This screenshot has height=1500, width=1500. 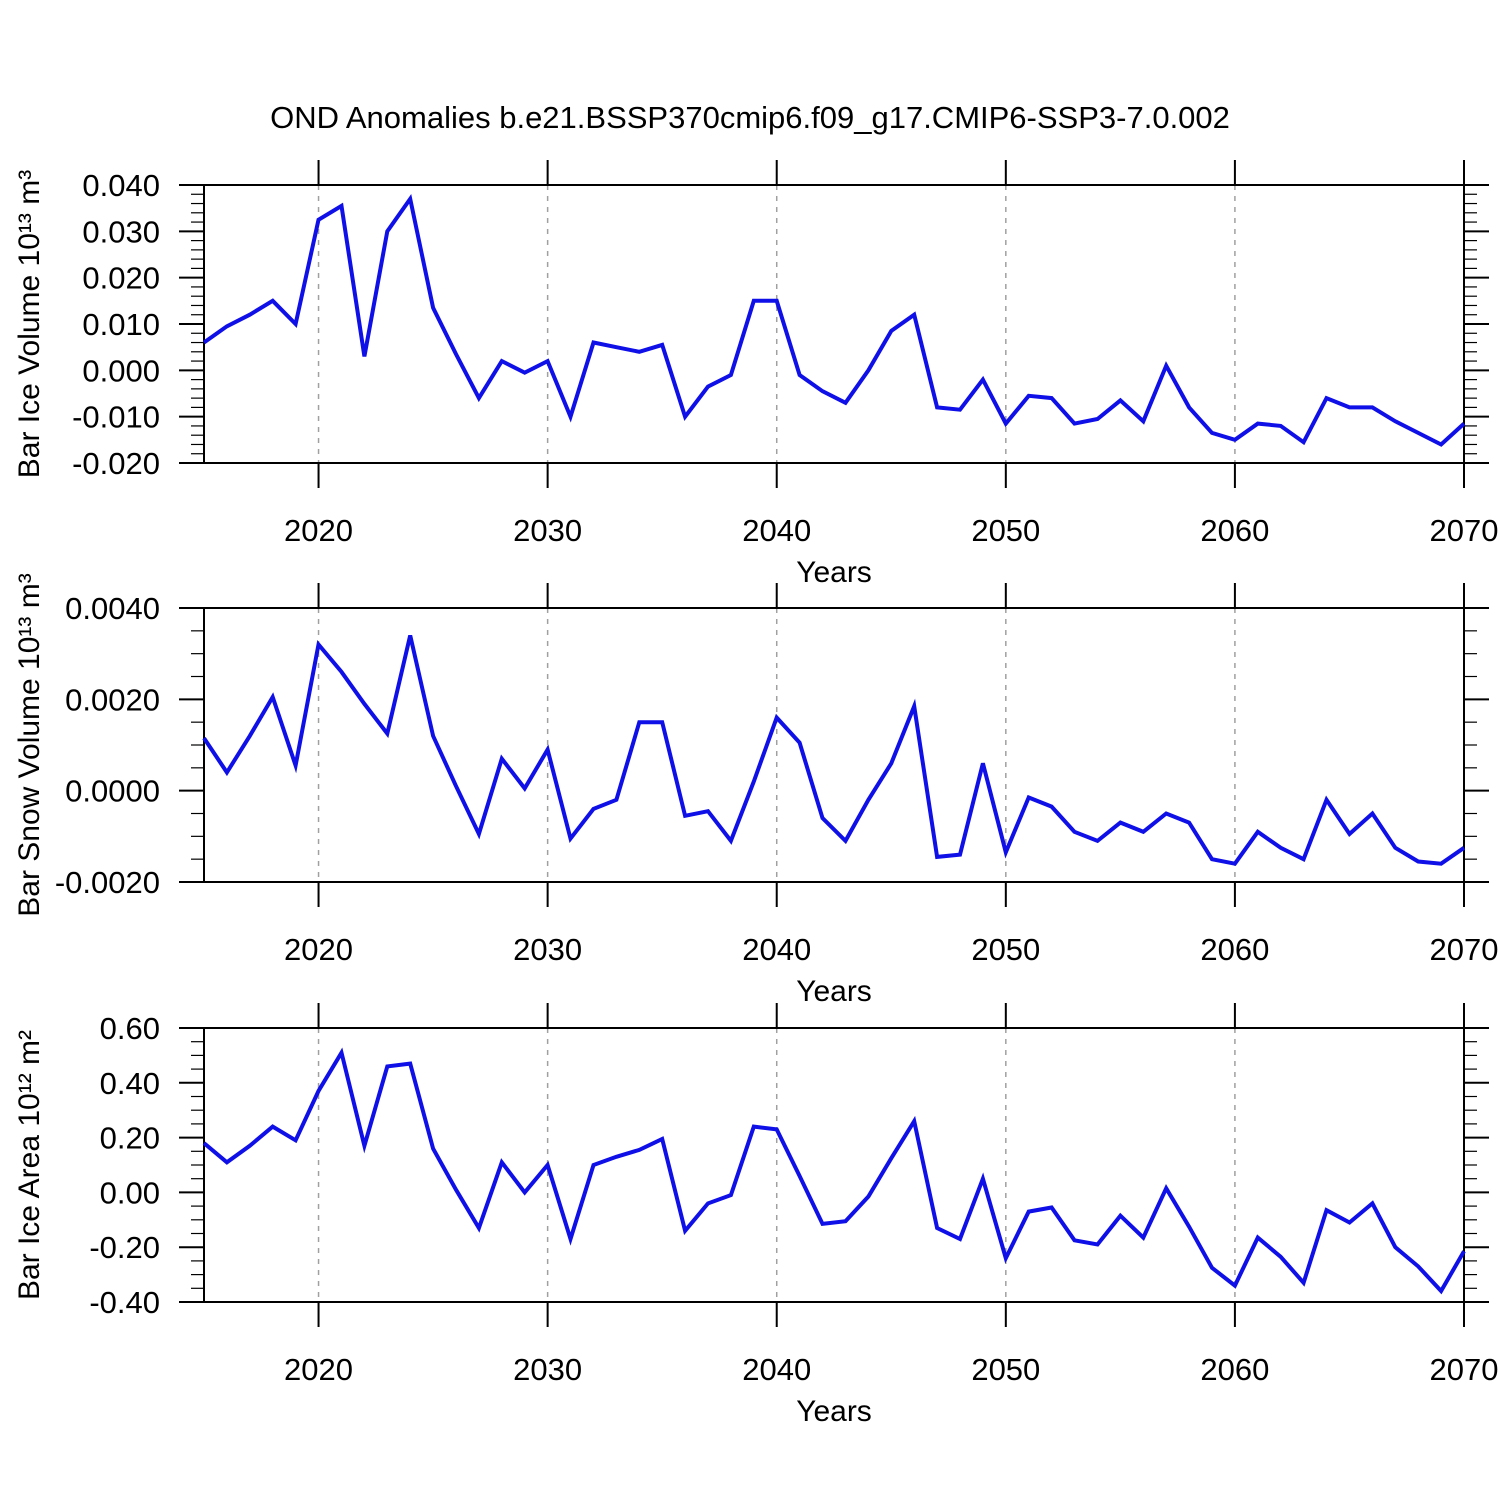 I want to click on y-tick-label: 0.020, so click(x=121, y=278).